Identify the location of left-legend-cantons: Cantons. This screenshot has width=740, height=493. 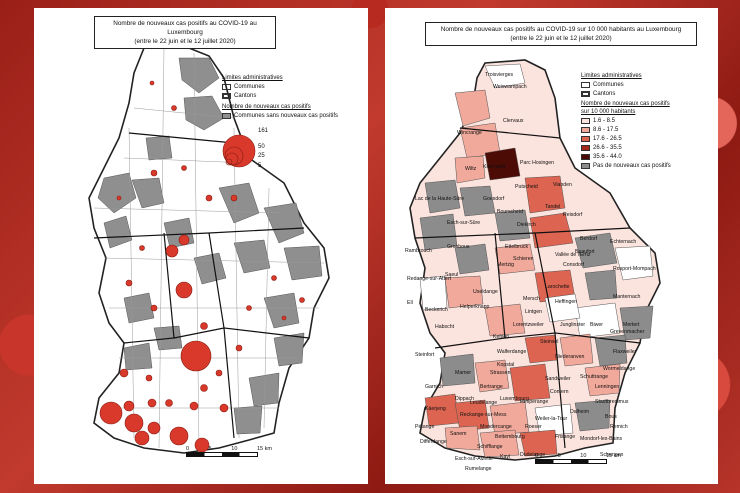
(245, 95).